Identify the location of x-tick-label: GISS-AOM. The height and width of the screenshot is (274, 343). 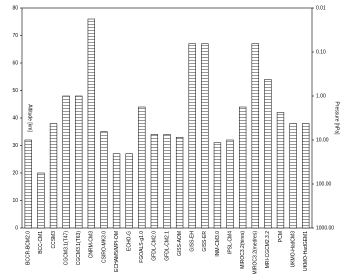
(180, 243).